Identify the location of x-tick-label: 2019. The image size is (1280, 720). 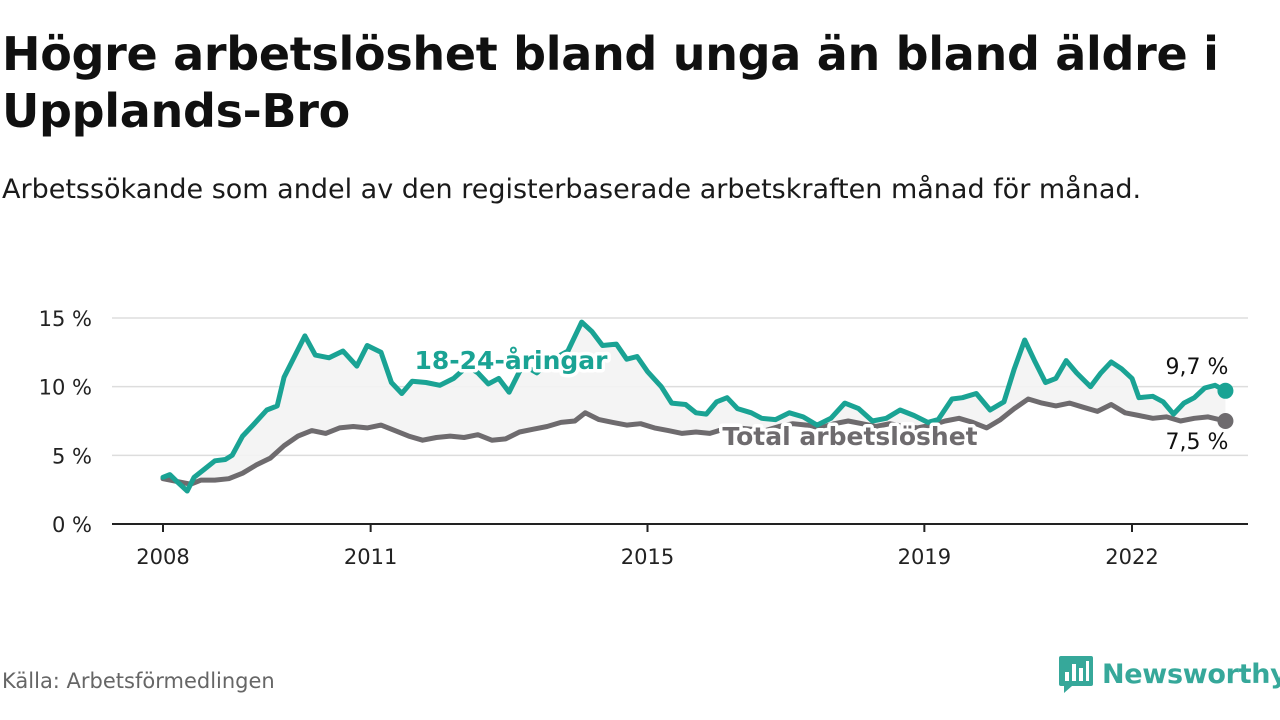
(924, 557).